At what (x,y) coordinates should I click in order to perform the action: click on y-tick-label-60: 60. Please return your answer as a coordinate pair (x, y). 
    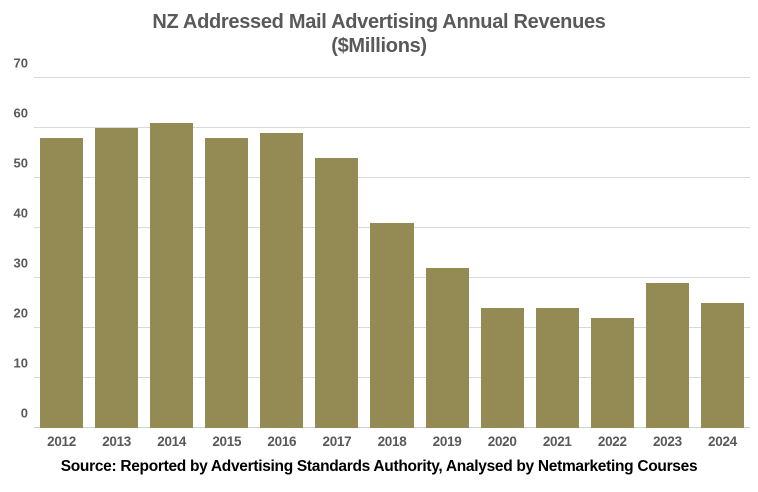
    Looking at the image, I should click on (20, 113).